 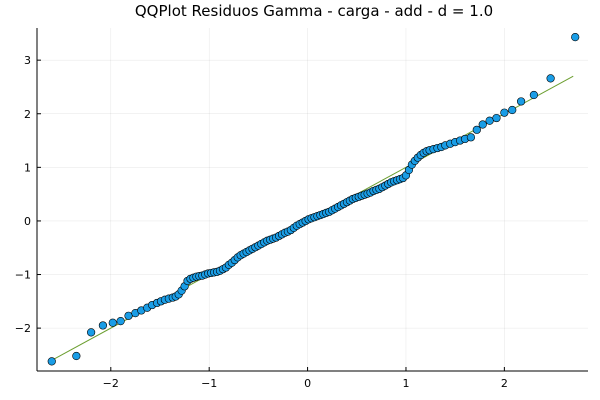 I want to click on x-tick-label: 2, so click(x=504, y=383).